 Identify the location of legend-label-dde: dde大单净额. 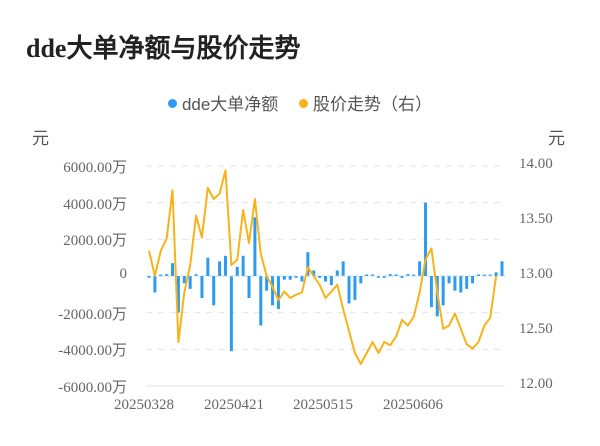
(230, 104).